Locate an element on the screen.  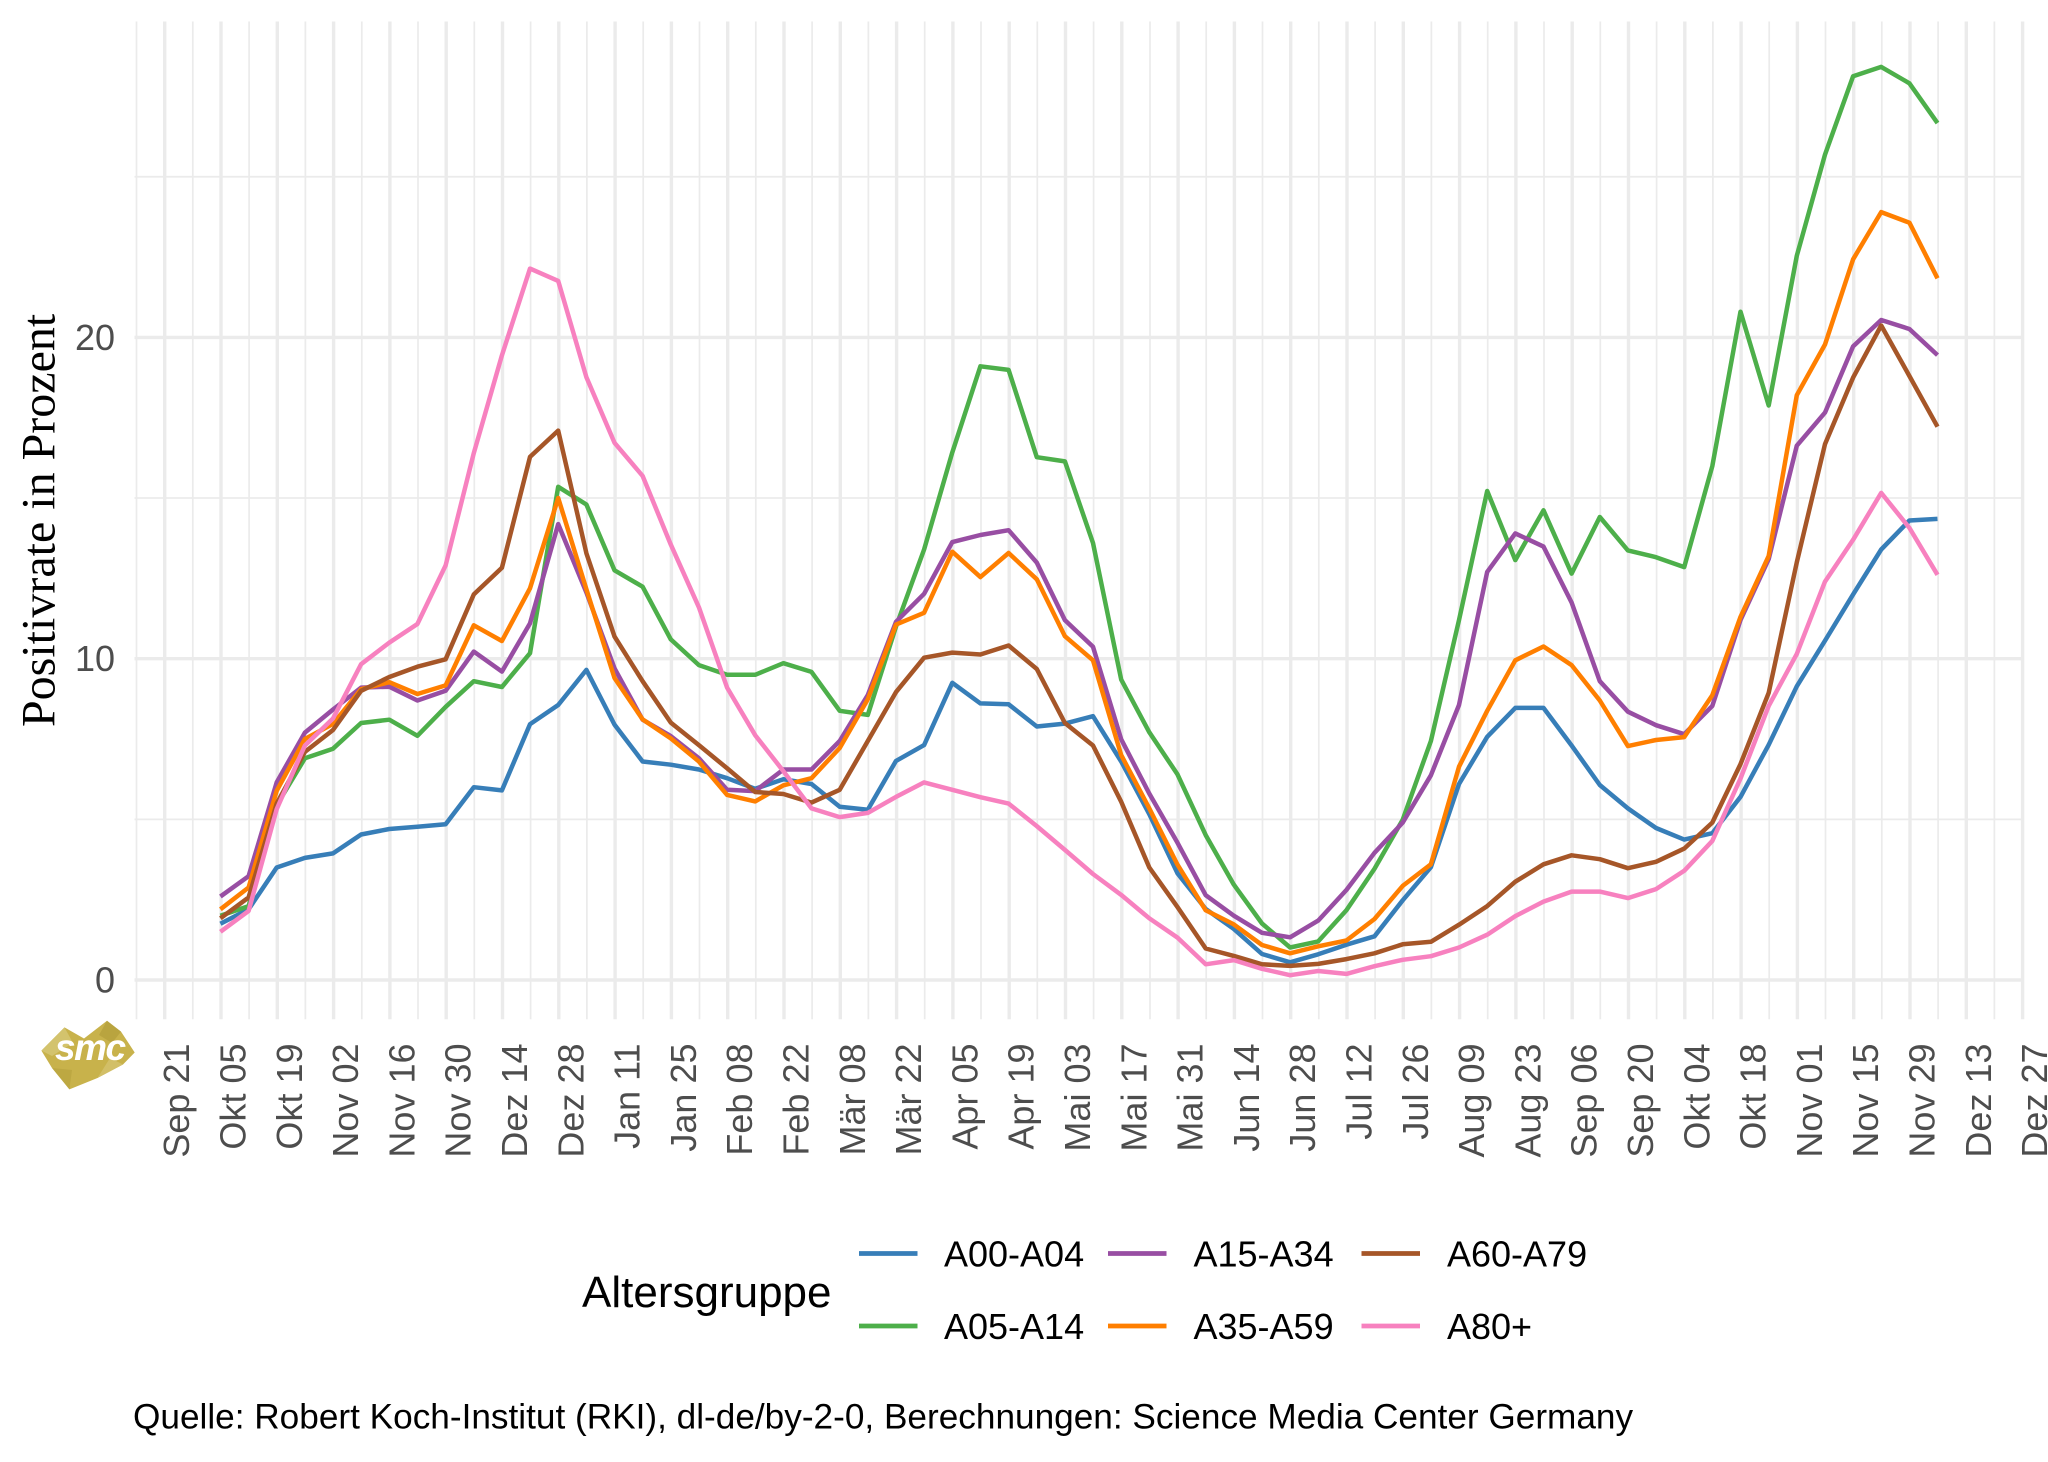
svg-text: Jan 11 is located at coordinates (627, 1096).